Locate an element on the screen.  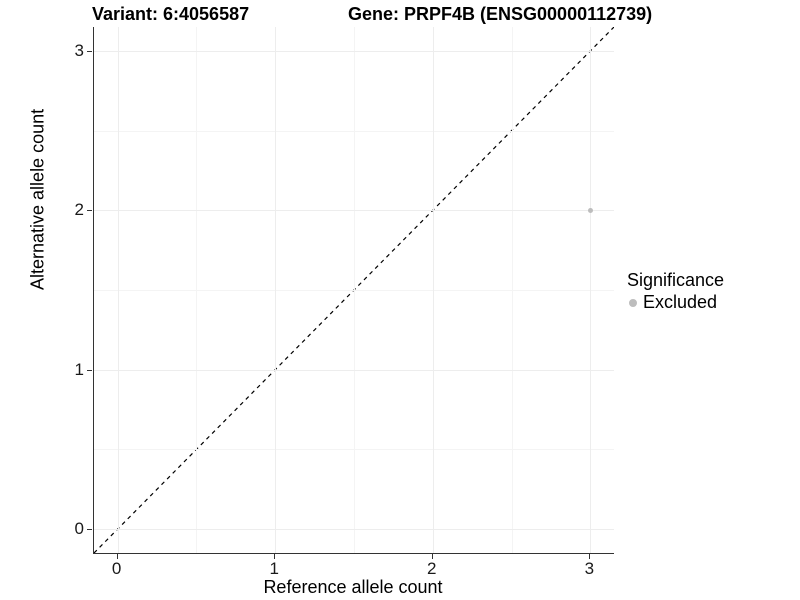
legend-item-label: Excluded is located at coordinates (680, 302).